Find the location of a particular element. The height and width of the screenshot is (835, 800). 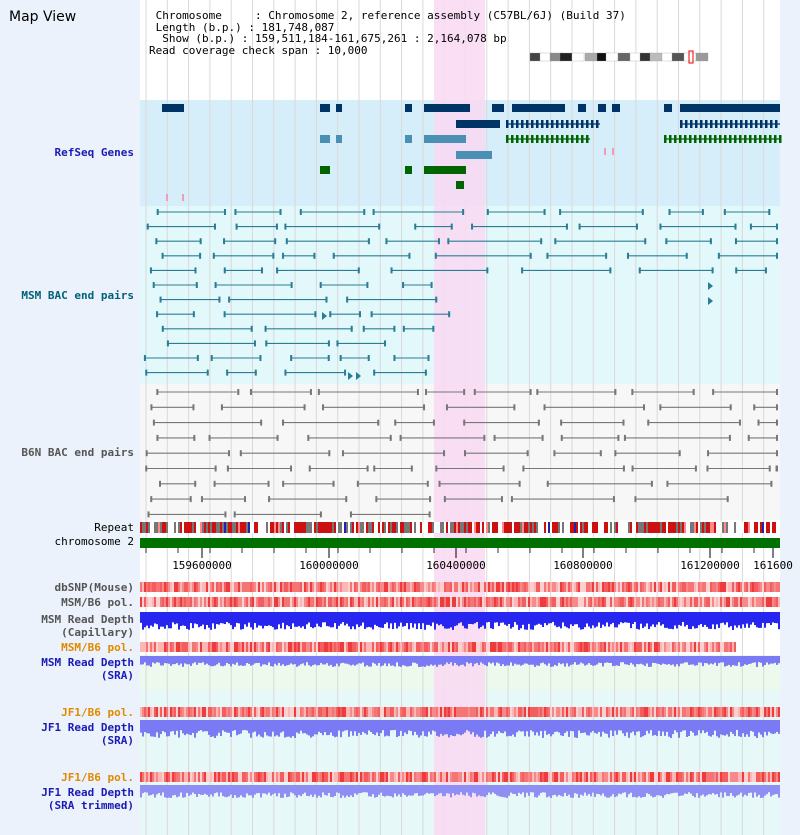

refseq-gene is located at coordinates (474, 155).